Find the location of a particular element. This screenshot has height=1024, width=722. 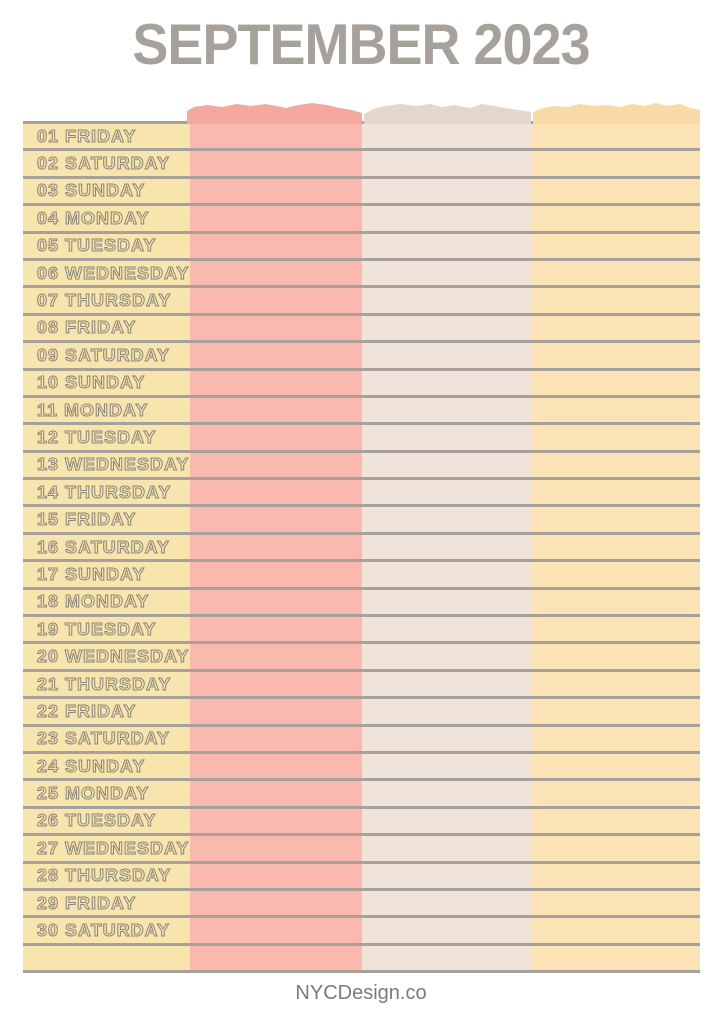

day-row: 13 WEDNESDAY is located at coordinates (361, 467).